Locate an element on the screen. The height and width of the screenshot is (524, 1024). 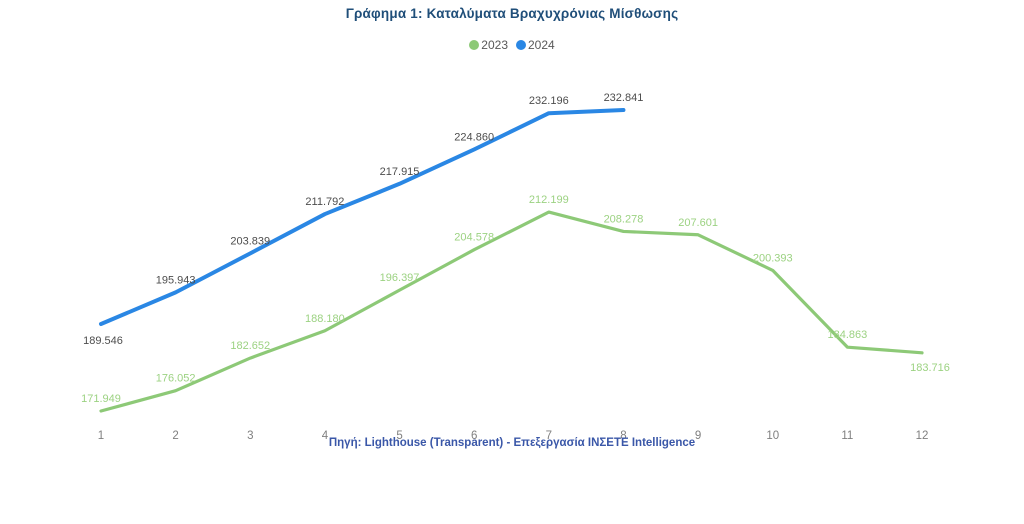
data-label-2023: 196.397 is located at coordinates (400, 278).